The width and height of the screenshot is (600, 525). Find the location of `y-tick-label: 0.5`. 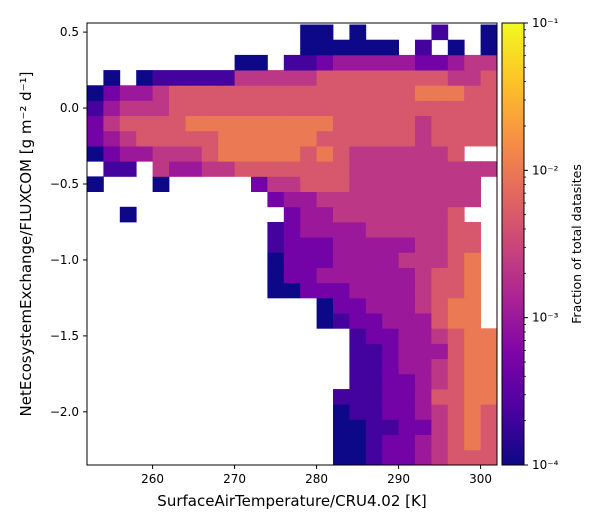

y-tick-label: 0.5 is located at coordinates (69, 32).